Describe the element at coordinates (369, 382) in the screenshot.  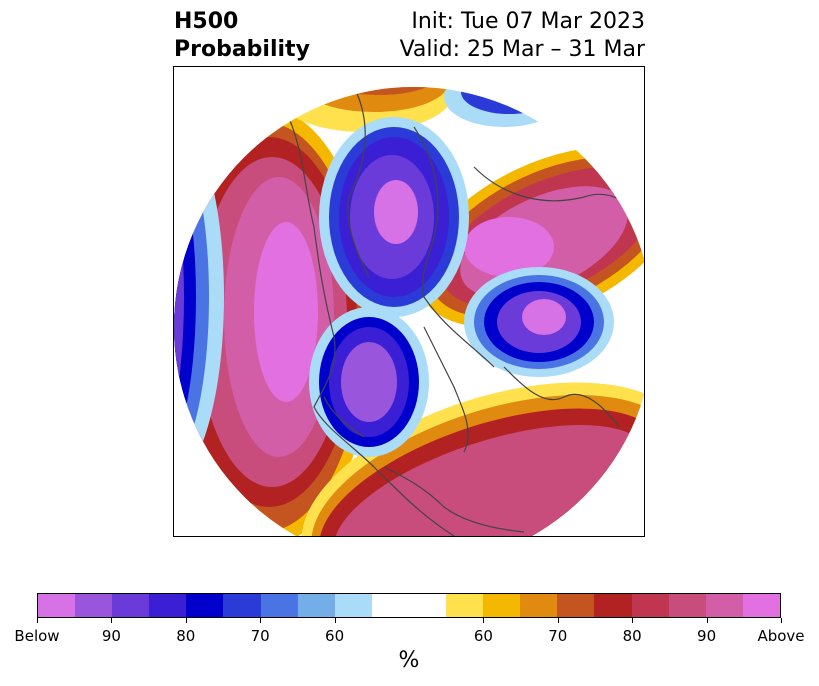
I see `below-region-canada` at that location.